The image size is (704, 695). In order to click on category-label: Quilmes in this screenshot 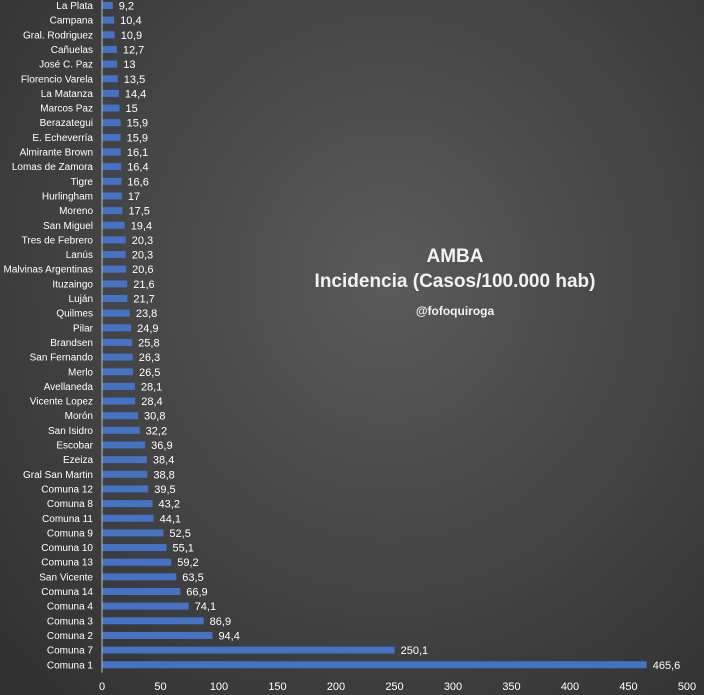, I will do `click(74, 314)`.